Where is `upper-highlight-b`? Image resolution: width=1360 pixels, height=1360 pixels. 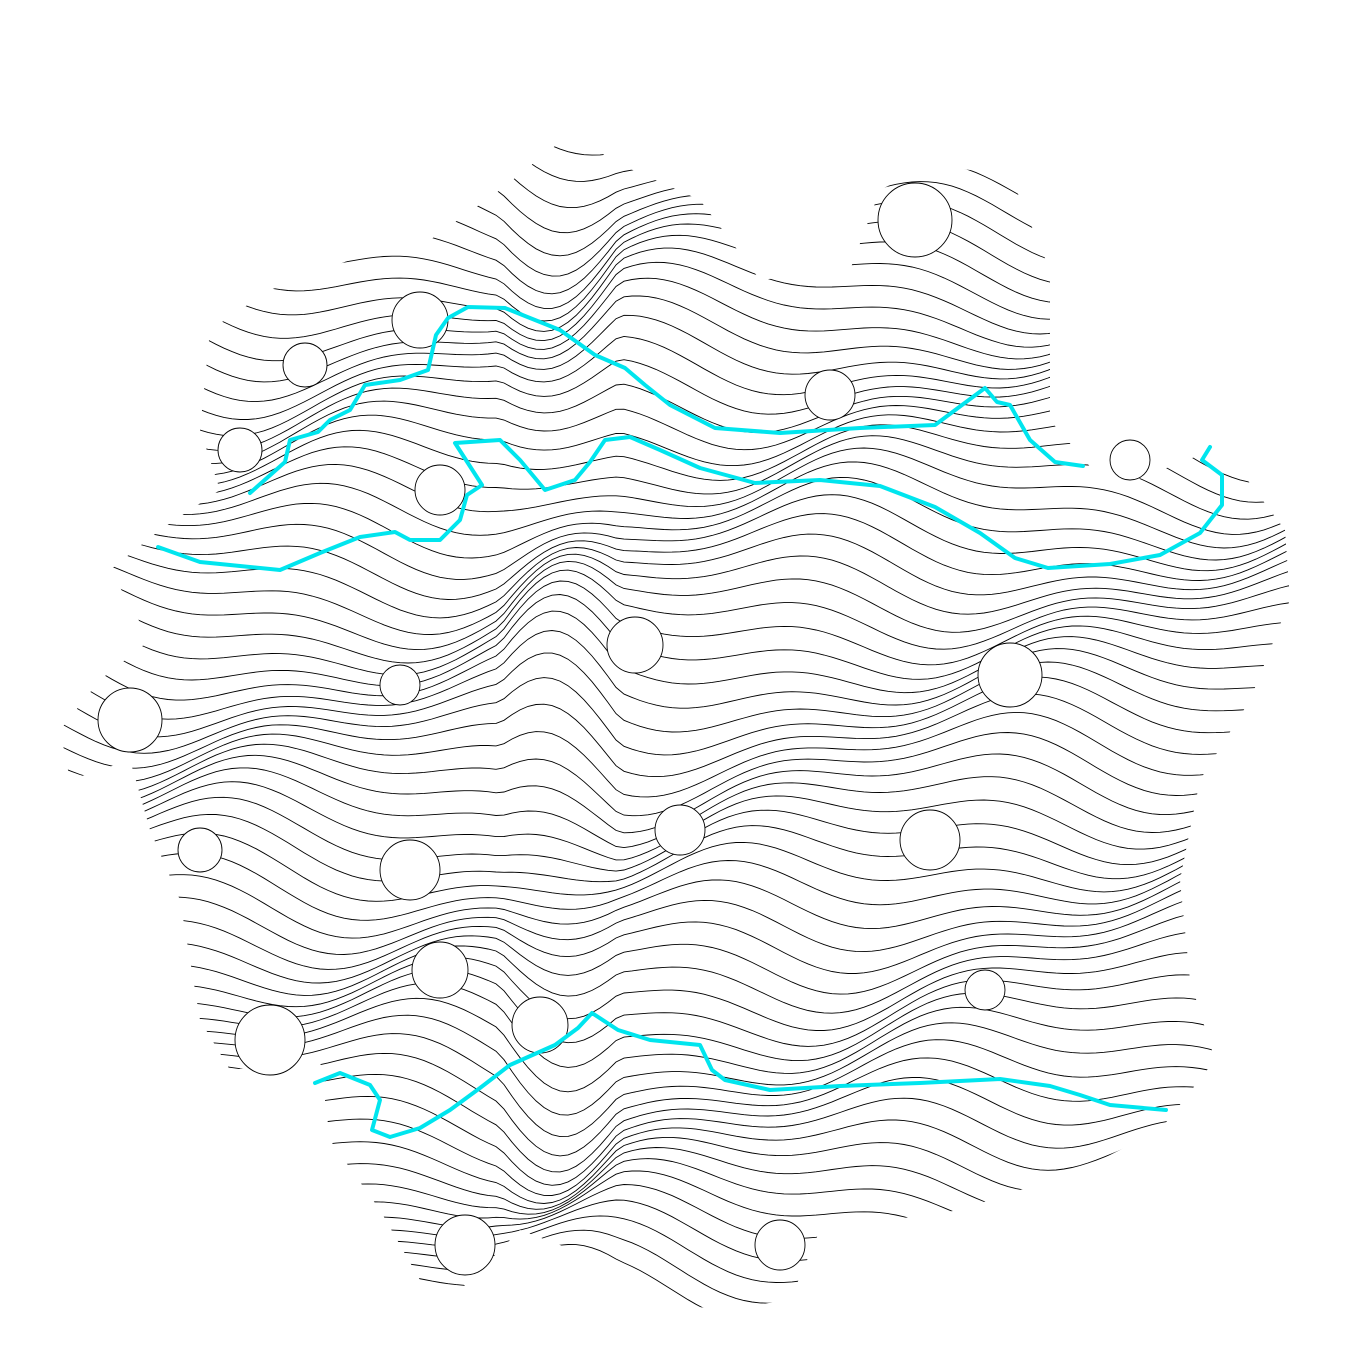
upper-highlight-b is located at coordinates (690, 503).